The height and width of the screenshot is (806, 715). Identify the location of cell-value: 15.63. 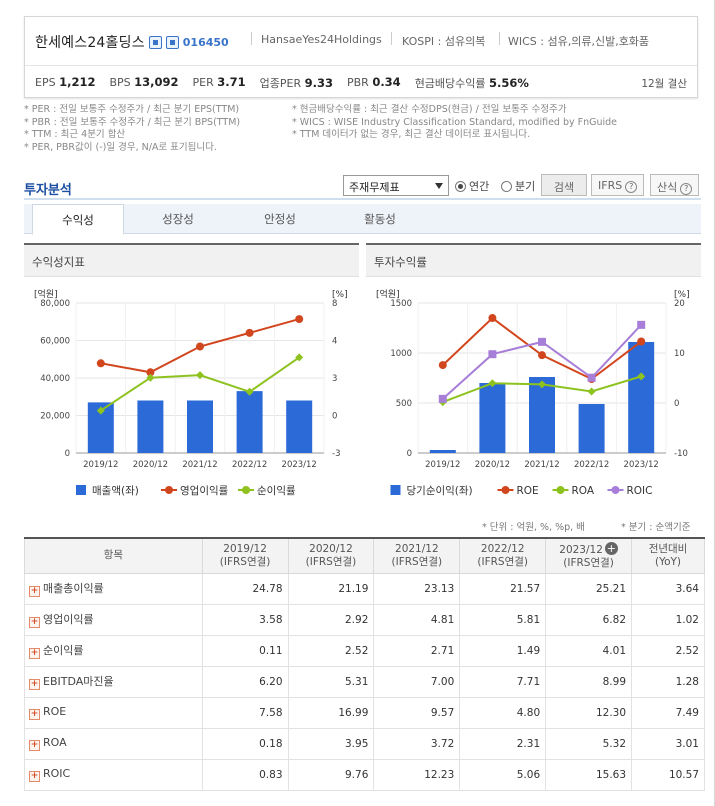
(589, 774).